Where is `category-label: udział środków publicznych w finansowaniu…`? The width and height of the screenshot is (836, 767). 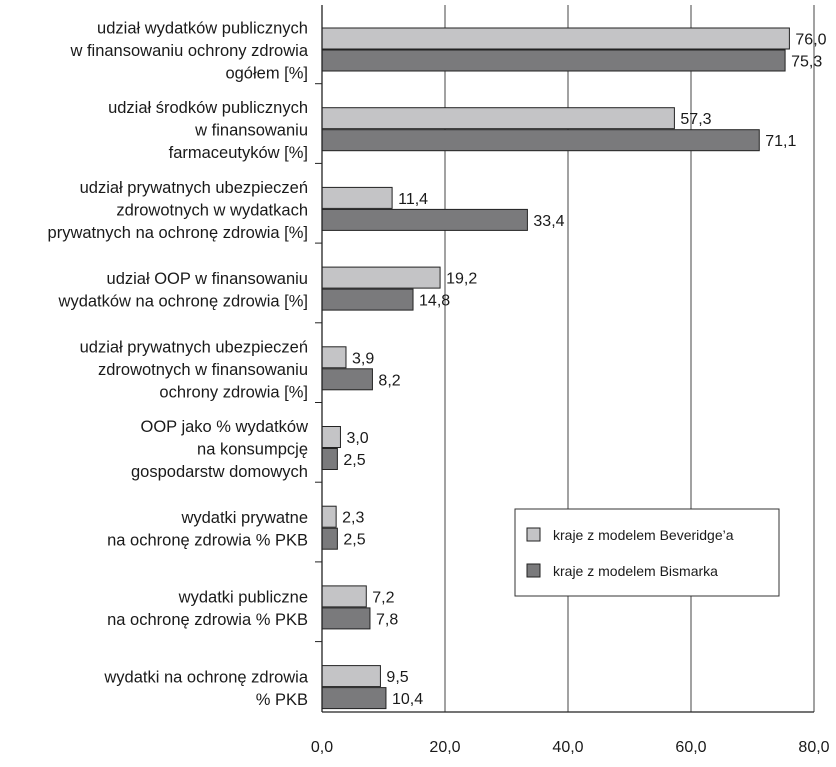 category-label: udział środków publicznych w finansowaniu… is located at coordinates (208, 130).